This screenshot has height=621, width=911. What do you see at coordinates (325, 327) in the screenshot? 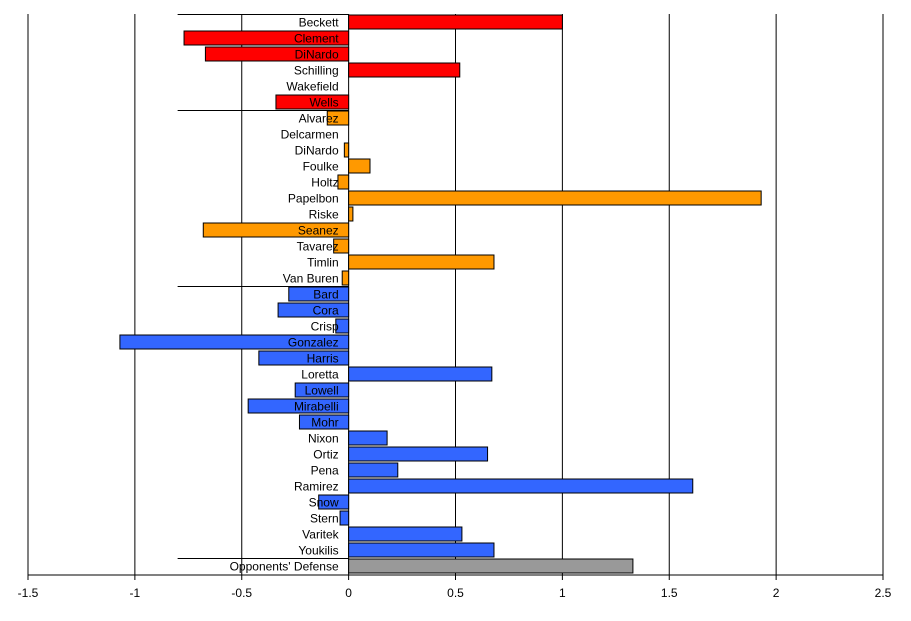
I see `category-label: Crisp` at bounding box center [325, 327].